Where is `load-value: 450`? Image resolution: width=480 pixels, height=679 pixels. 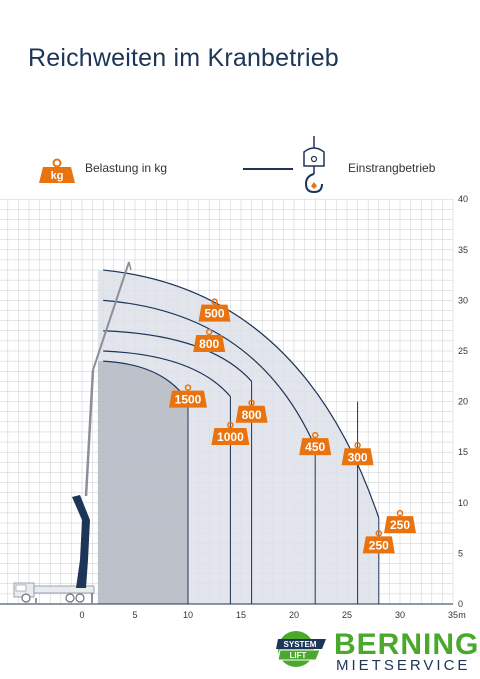 load-value: 450 is located at coordinates (315, 447).